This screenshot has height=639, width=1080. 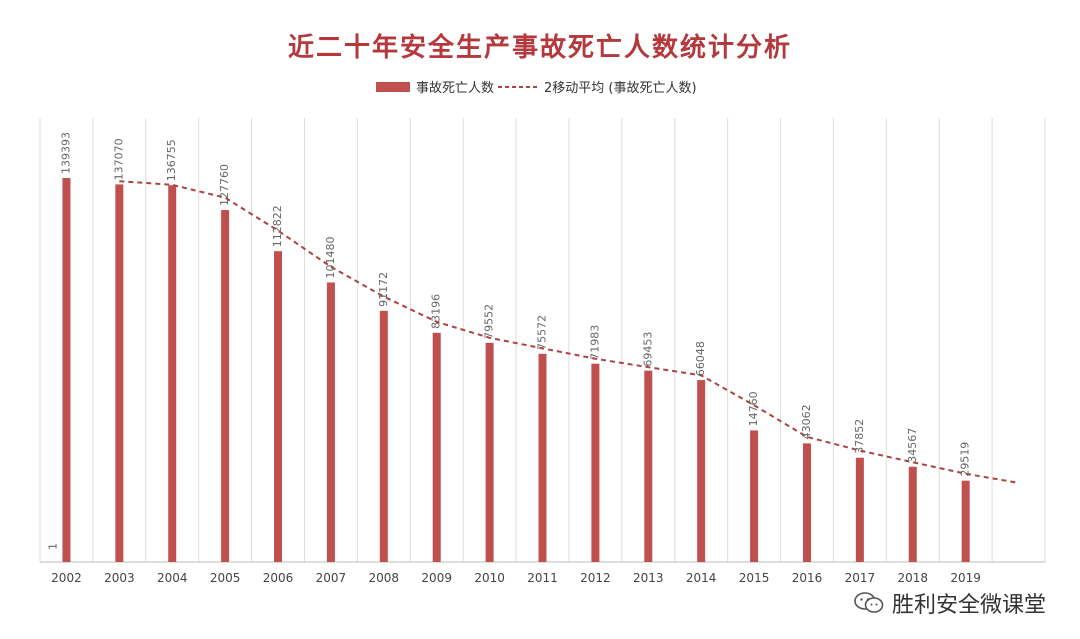 What do you see at coordinates (806, 502) in the screenshot?
I see `bar-2016` at bounding box center [806, 502].